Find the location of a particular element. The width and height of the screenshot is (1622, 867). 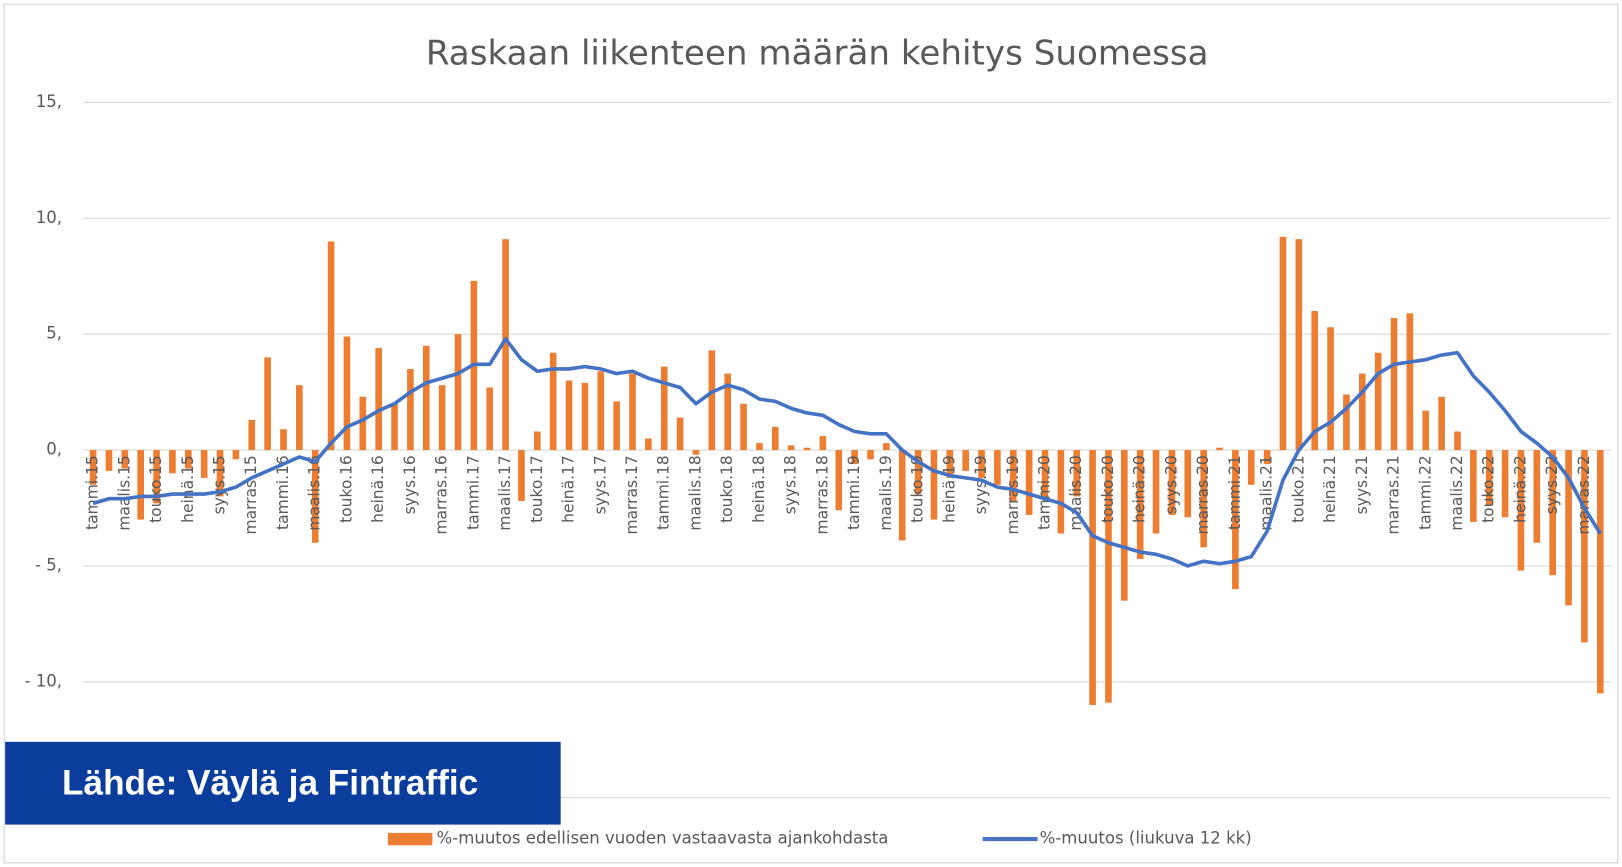

x-tick-label: syys.17 is located at coordinates (600, 484).